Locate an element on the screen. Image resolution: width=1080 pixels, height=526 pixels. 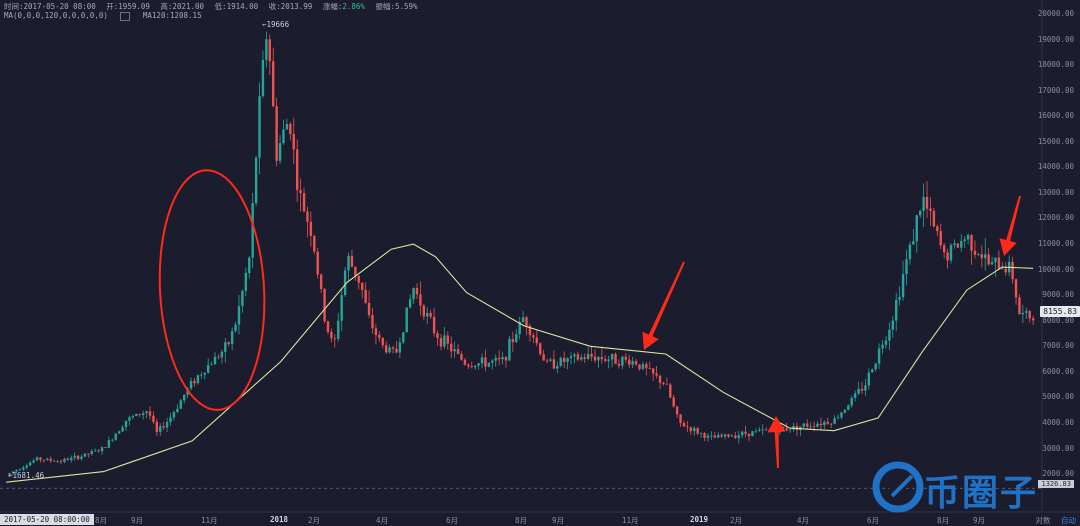
ma-params: MA(0,0,0,120,0,0,0,0,0) is located at coordinates (56, 15).